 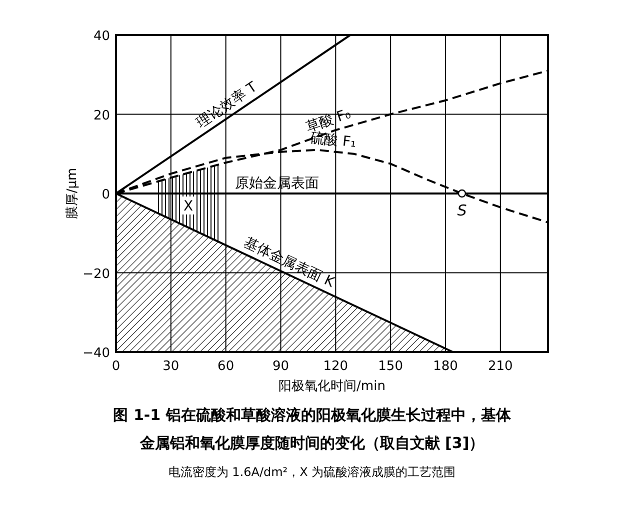 I want to click on x-axis-title: 阳极氧化时间/min, so click(x=332, y=386).